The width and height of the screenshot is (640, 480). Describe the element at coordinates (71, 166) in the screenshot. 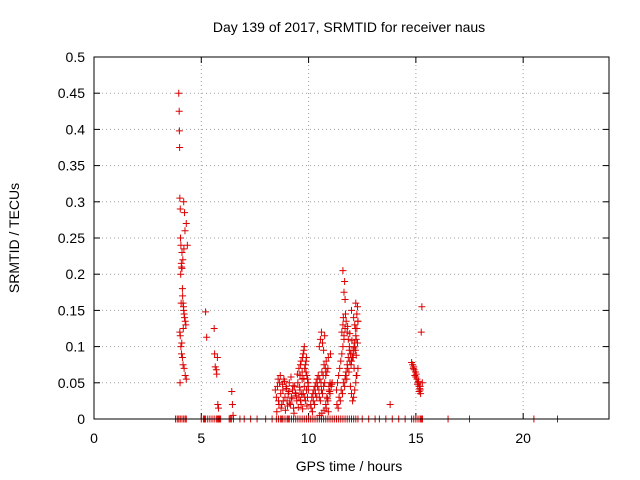

I see `y-tick-label: 0.35` at that location.